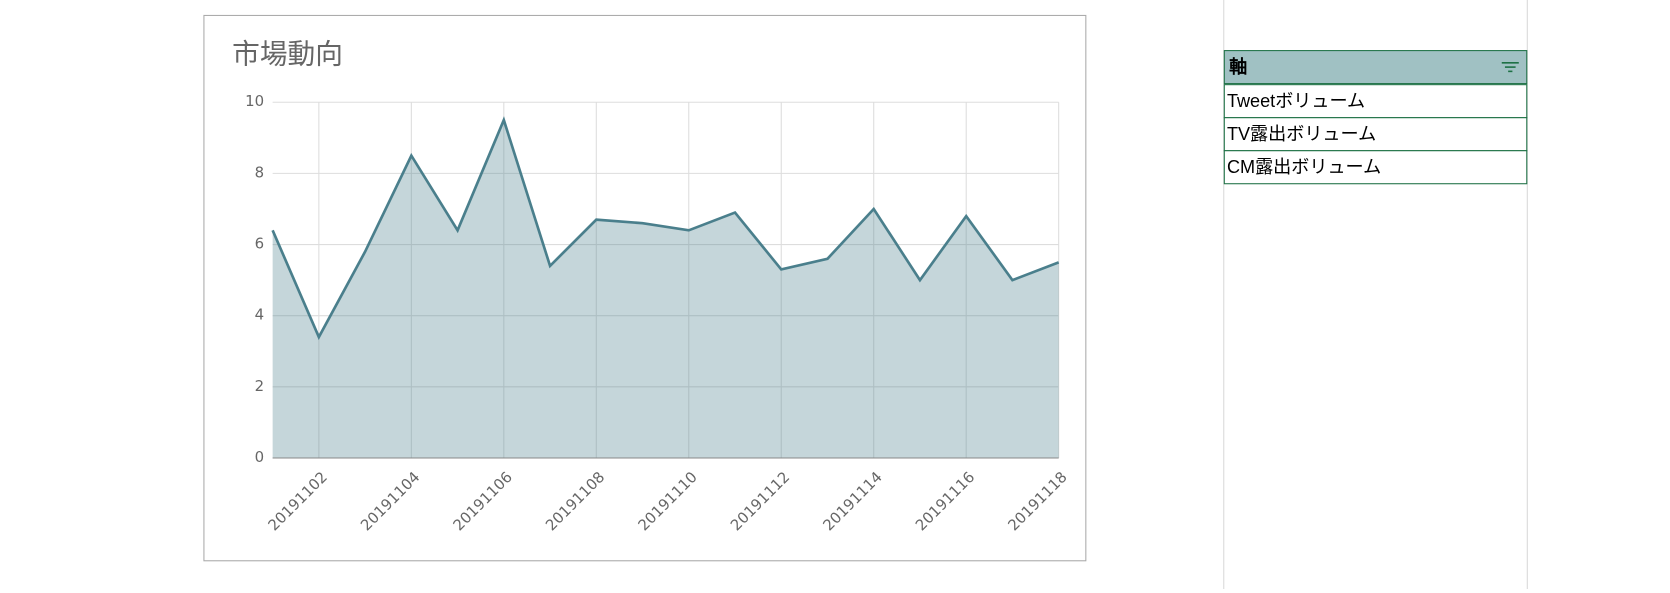 The image size is (1670, 593). What do you see at coordinates (259, 172) in the screenshot?
I see `y-tick-label: 8` at bounding box center [259, 172].